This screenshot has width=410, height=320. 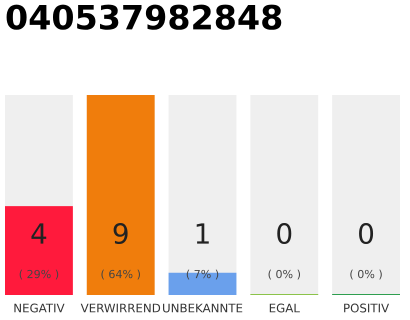 What do you see at coordinates (120, 308) in the screenshot?
I see `x-tick-label: VERWIRREND` at bounding box center [120, 308].